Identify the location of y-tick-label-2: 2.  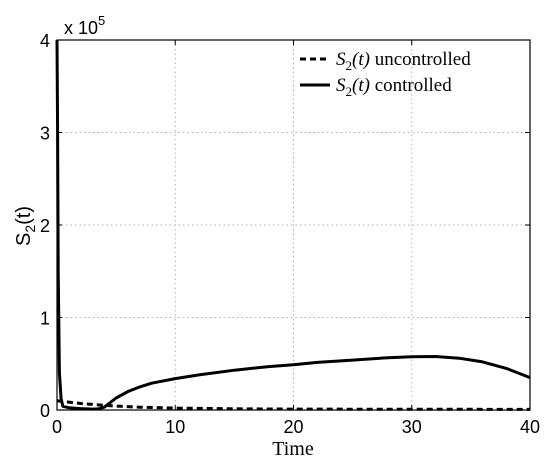
(45, 226).